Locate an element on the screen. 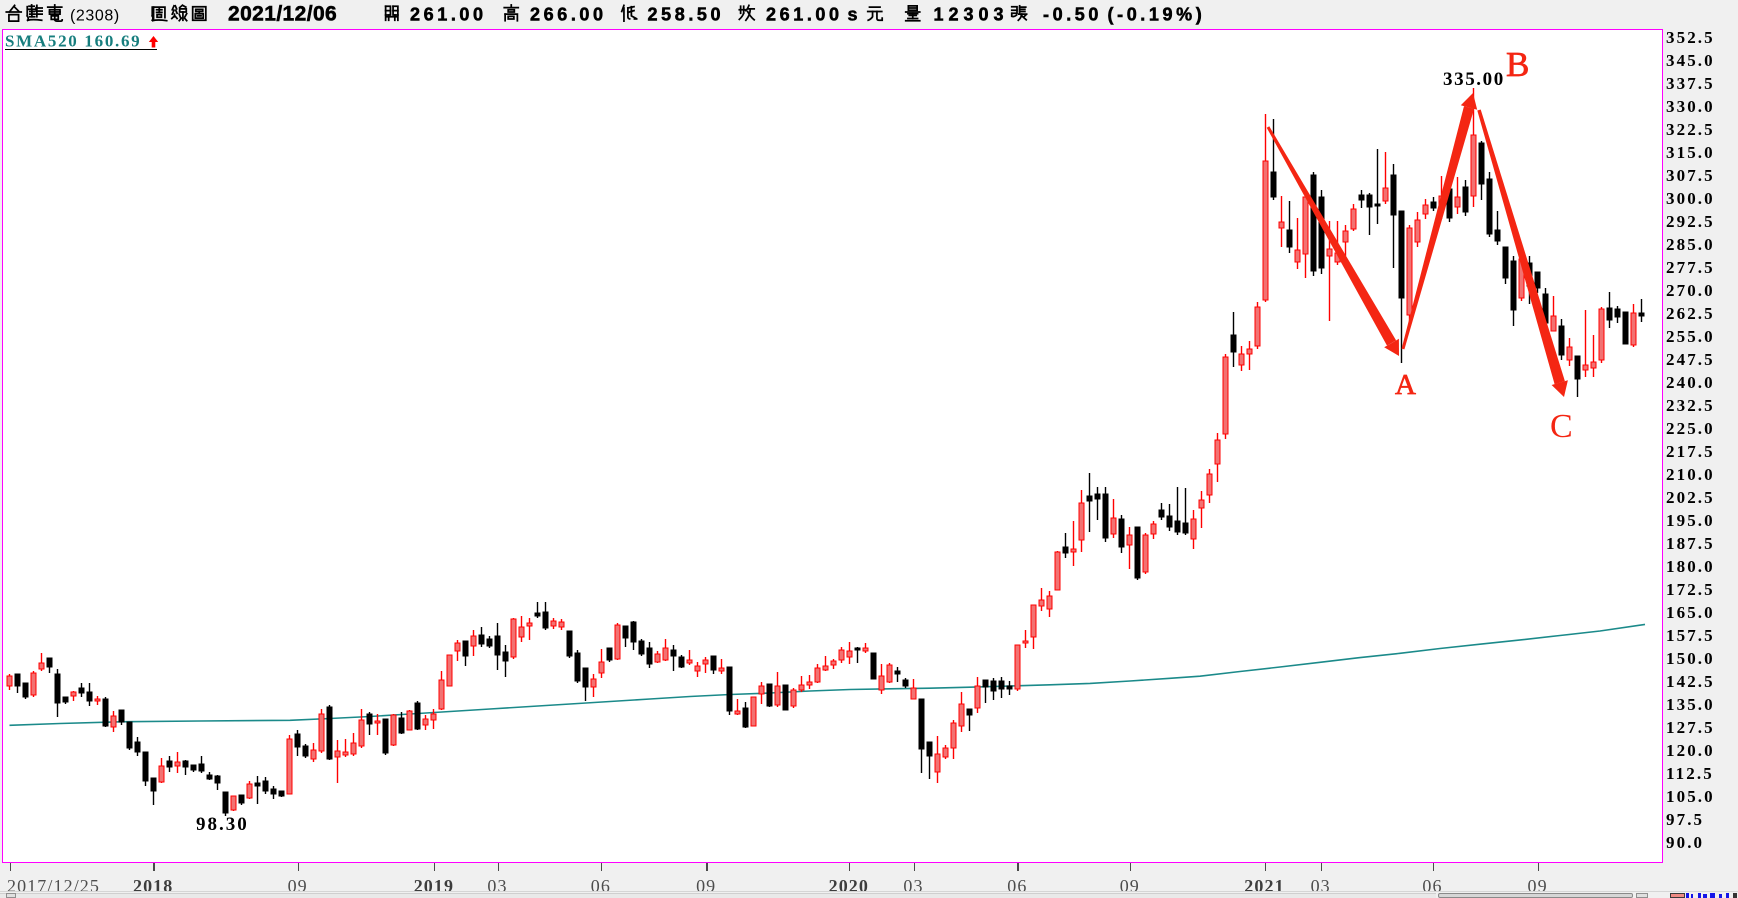 The image size is (1738, 898). svg-text: C is located at coordinates (1561, 426).